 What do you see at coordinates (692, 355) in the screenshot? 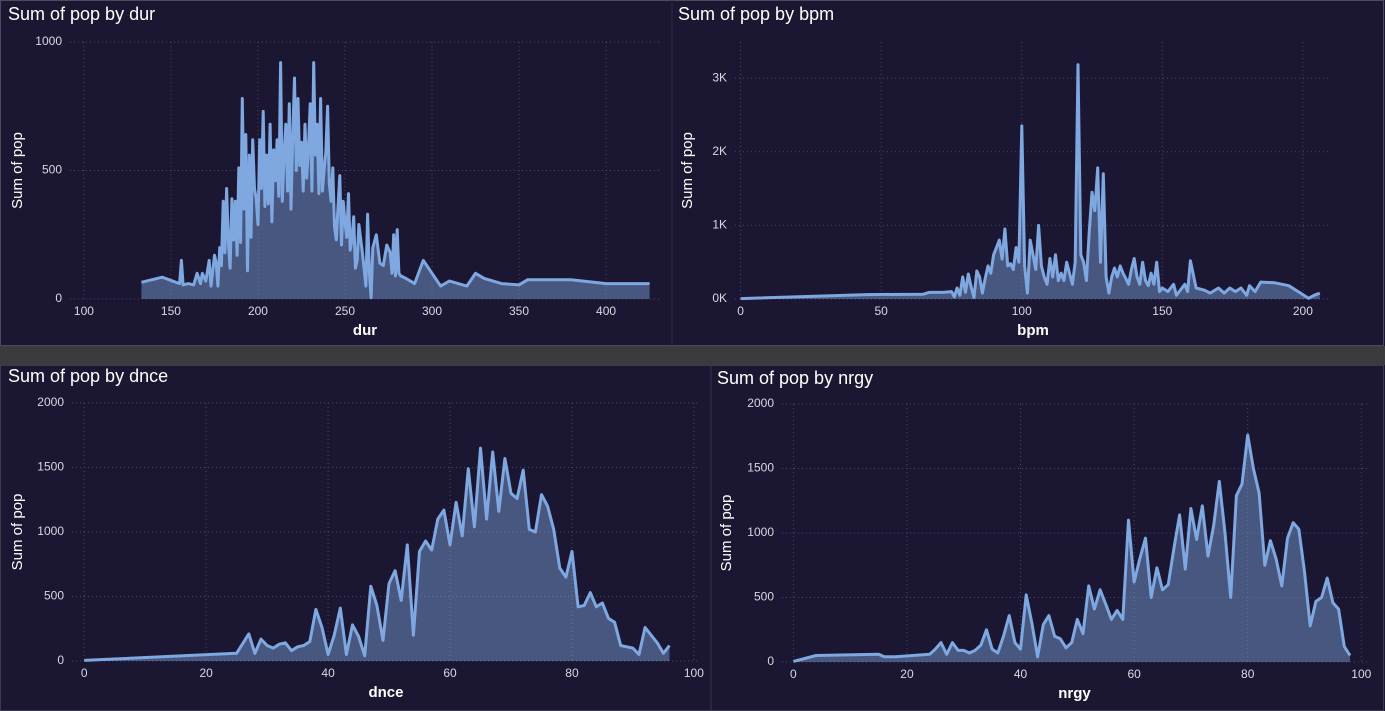
I see `separator` at bounding box center [692, 355].